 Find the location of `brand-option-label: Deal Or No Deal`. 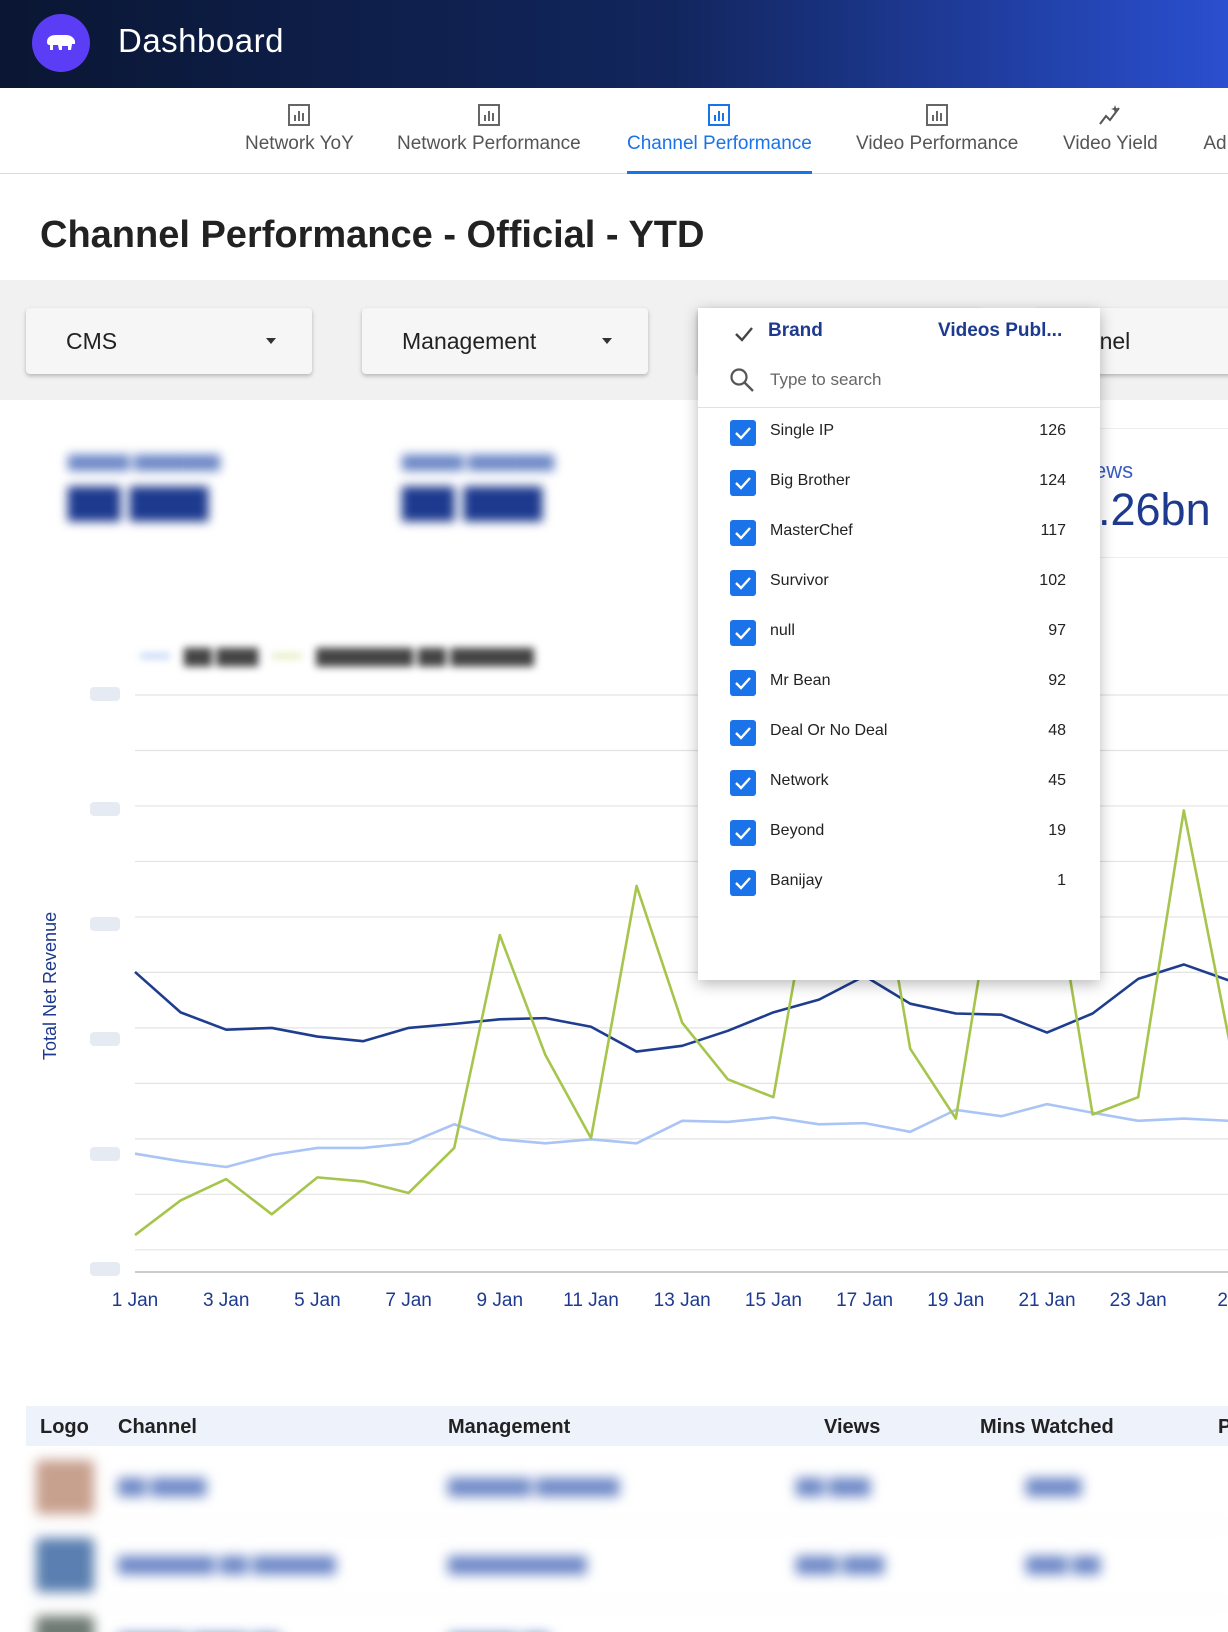

brand-option-label: Deal Or No Deal is located at coordinates (829, 730).